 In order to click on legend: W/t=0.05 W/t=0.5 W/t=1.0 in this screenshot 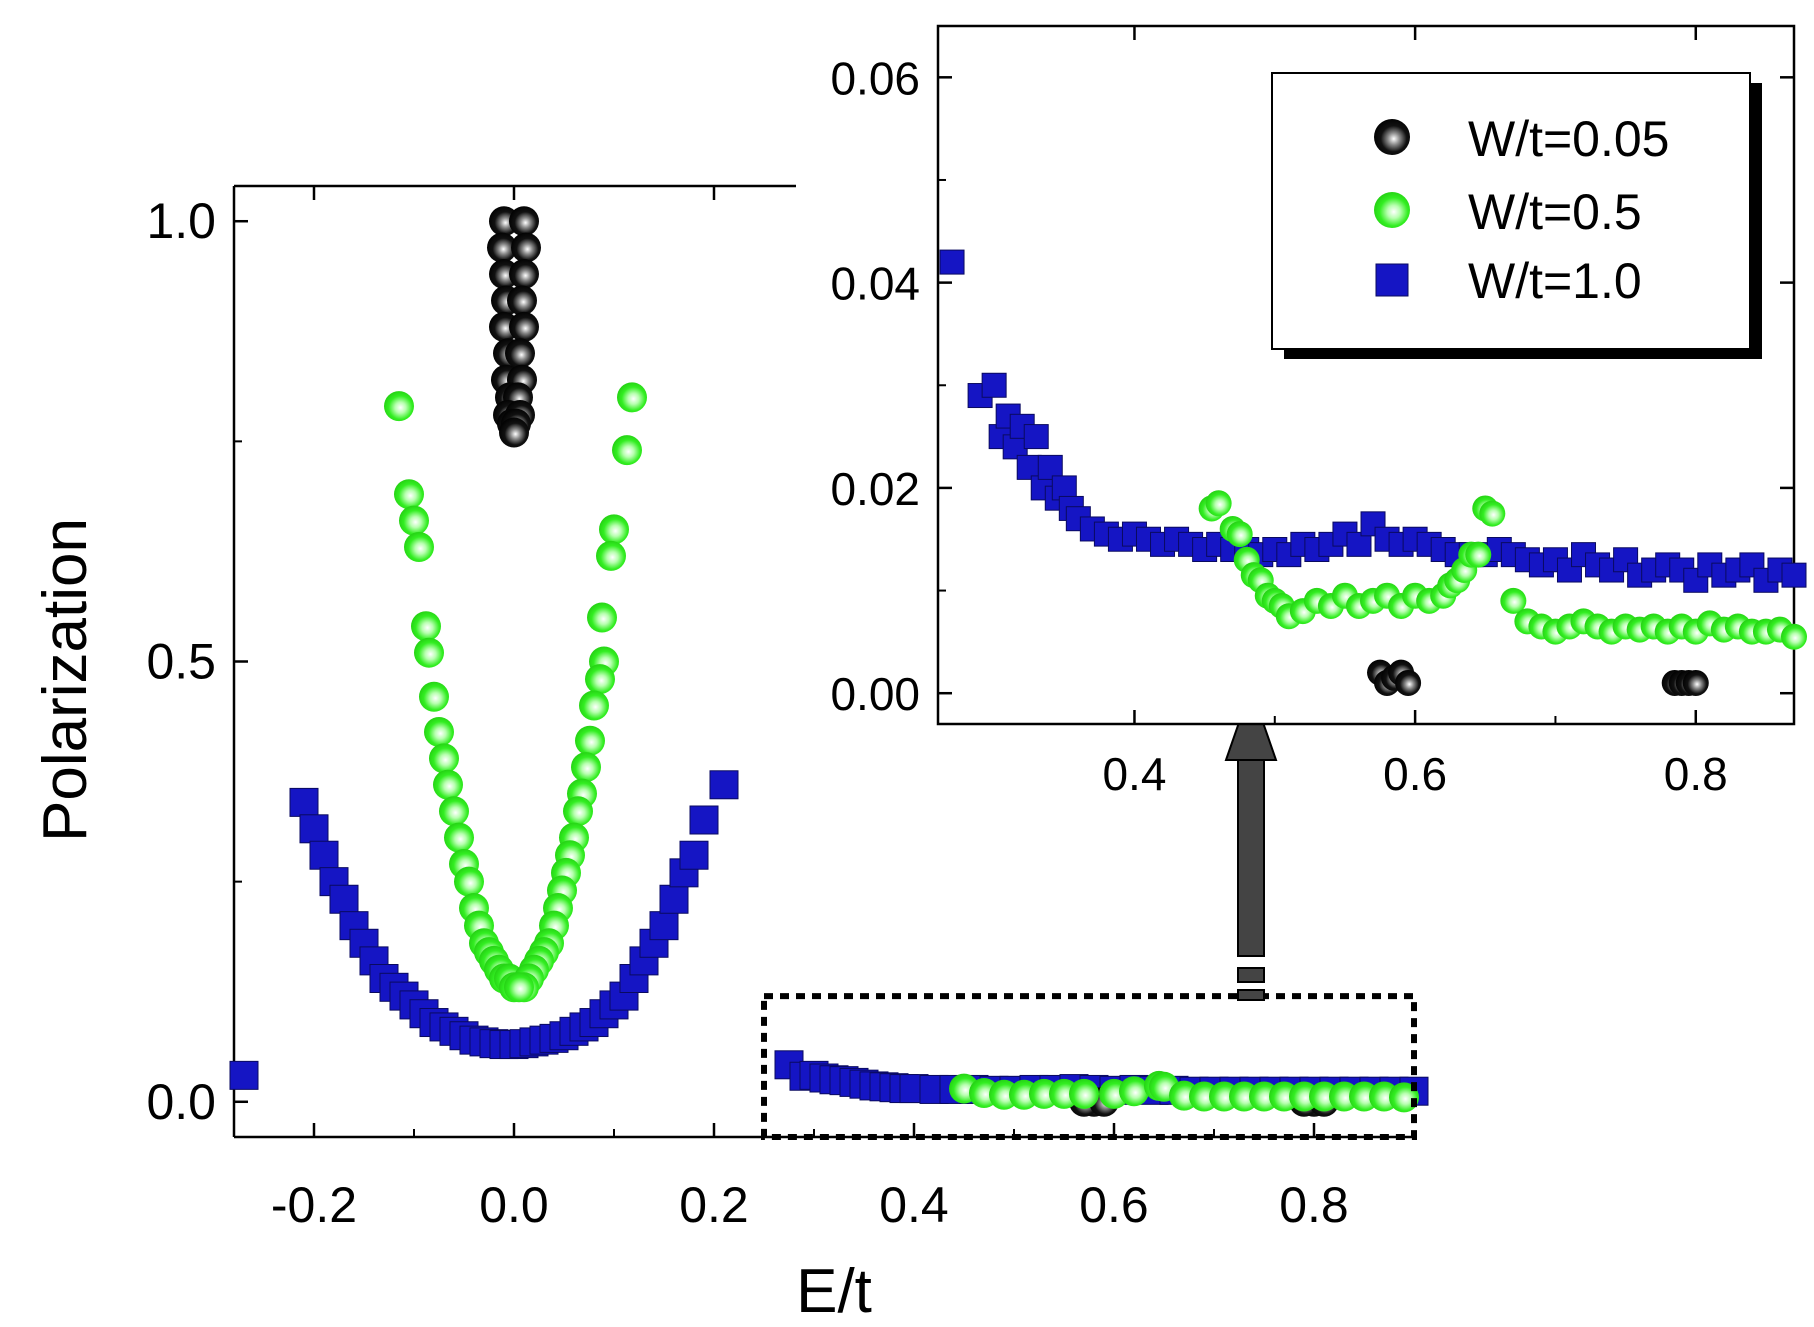, I will do `click(1516, 215)`.